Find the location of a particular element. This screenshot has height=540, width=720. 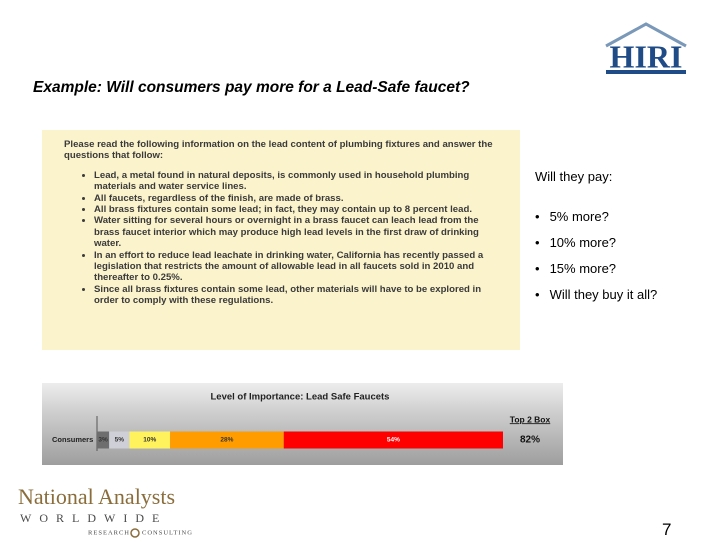

logo-band is located at coordinates (646, 72).